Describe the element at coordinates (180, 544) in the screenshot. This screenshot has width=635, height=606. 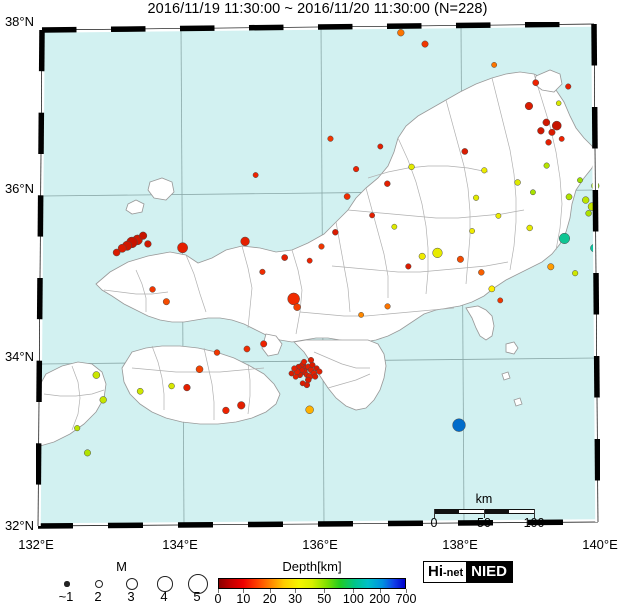
I see `lon-label-134: 134°E` at that location.